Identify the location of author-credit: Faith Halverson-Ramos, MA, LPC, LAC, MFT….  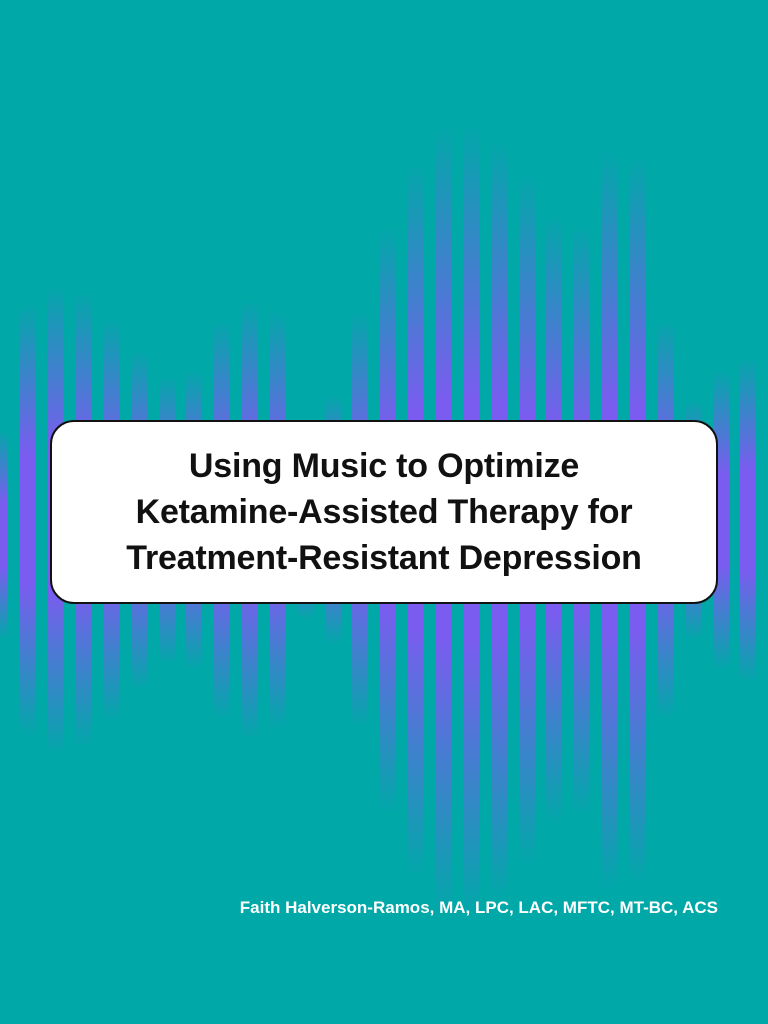
(478, 907).